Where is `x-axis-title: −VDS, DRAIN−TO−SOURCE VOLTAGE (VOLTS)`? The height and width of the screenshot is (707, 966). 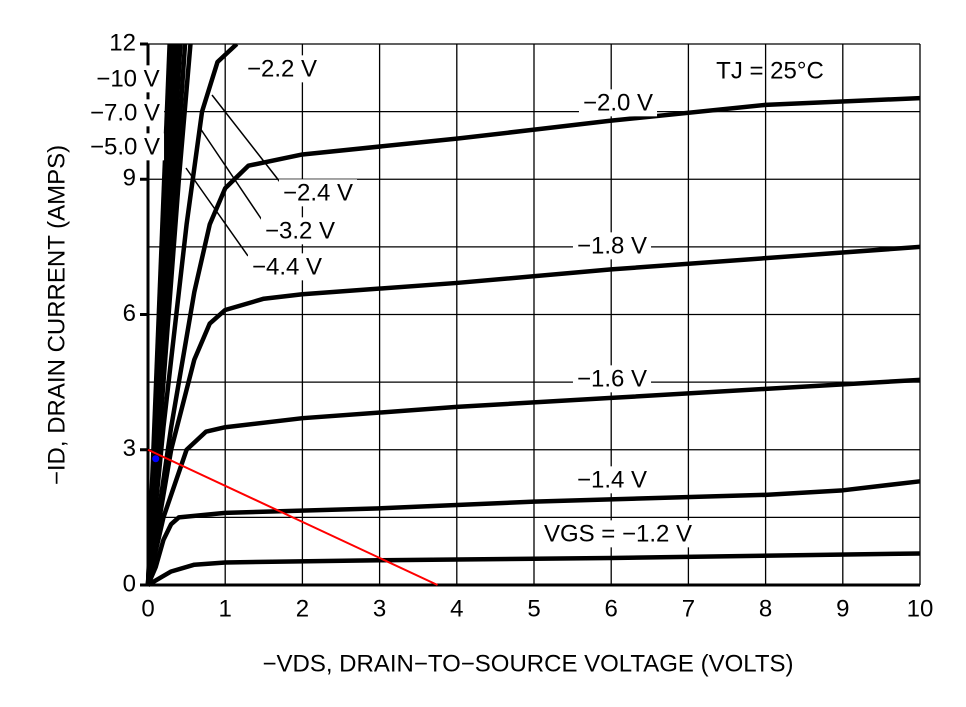
x-axis-title: −VDS, DRAIN−TO−SOURCE VOLTAGE (VOLTS) is located at coordinates (527, 663).